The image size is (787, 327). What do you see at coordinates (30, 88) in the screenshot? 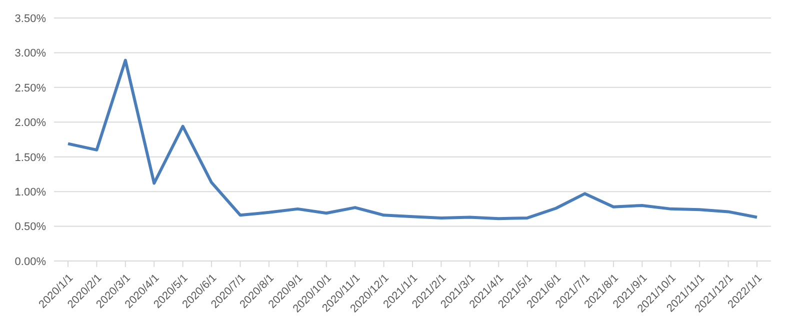
I see `y-tick-label: 2.50%` at bounding box center [30, 88].